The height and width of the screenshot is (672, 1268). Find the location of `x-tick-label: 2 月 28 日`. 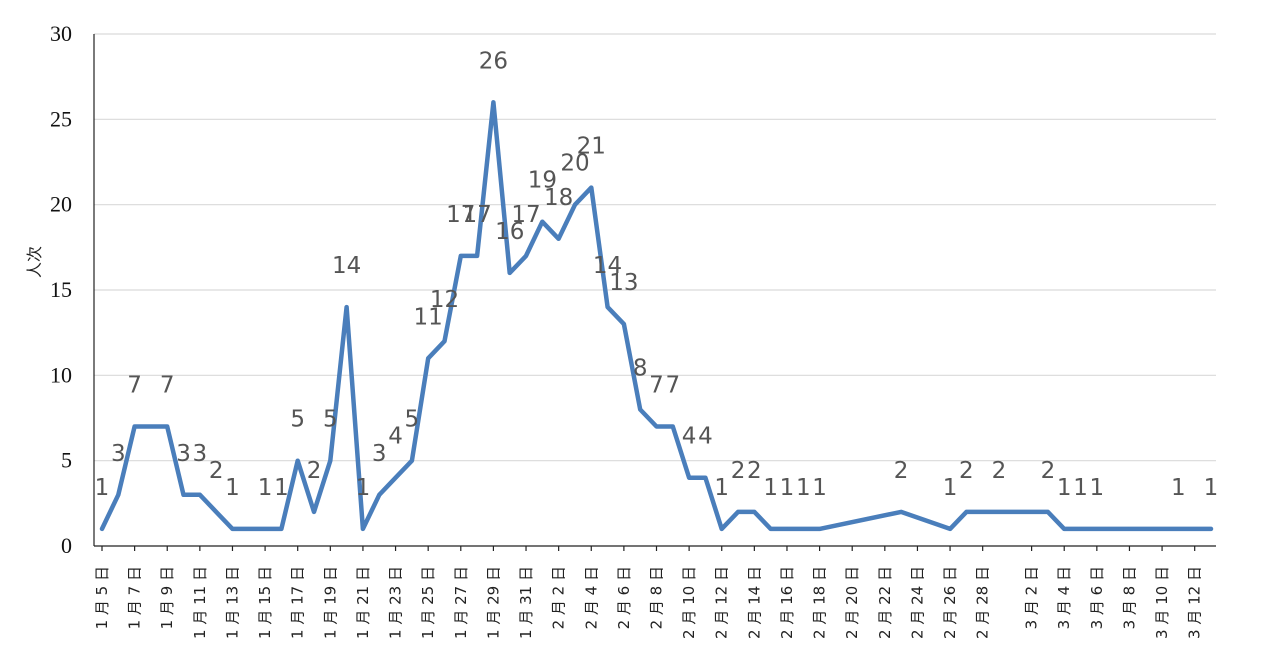

x-tick-label: 2 月 28 日 is located at coordinates (983, 602).